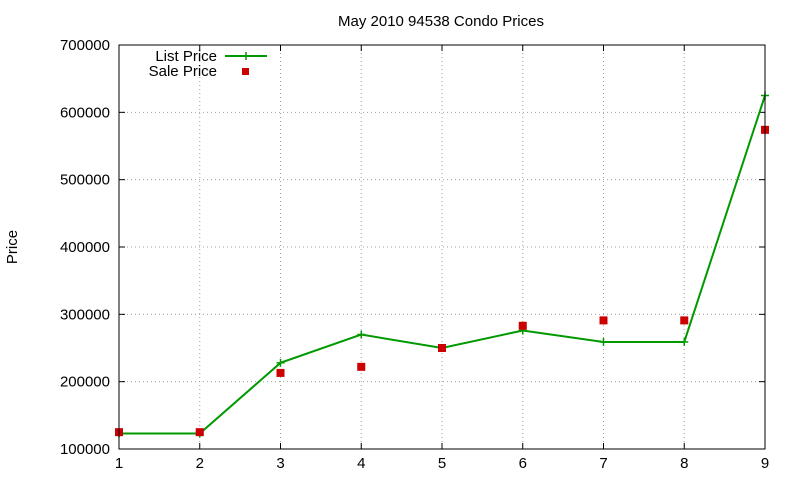 This screenshot has width=800, height=480. Describe the element at coordinates (523, 463) in the screenshot. I see `x-tick-label: 6` at that location.